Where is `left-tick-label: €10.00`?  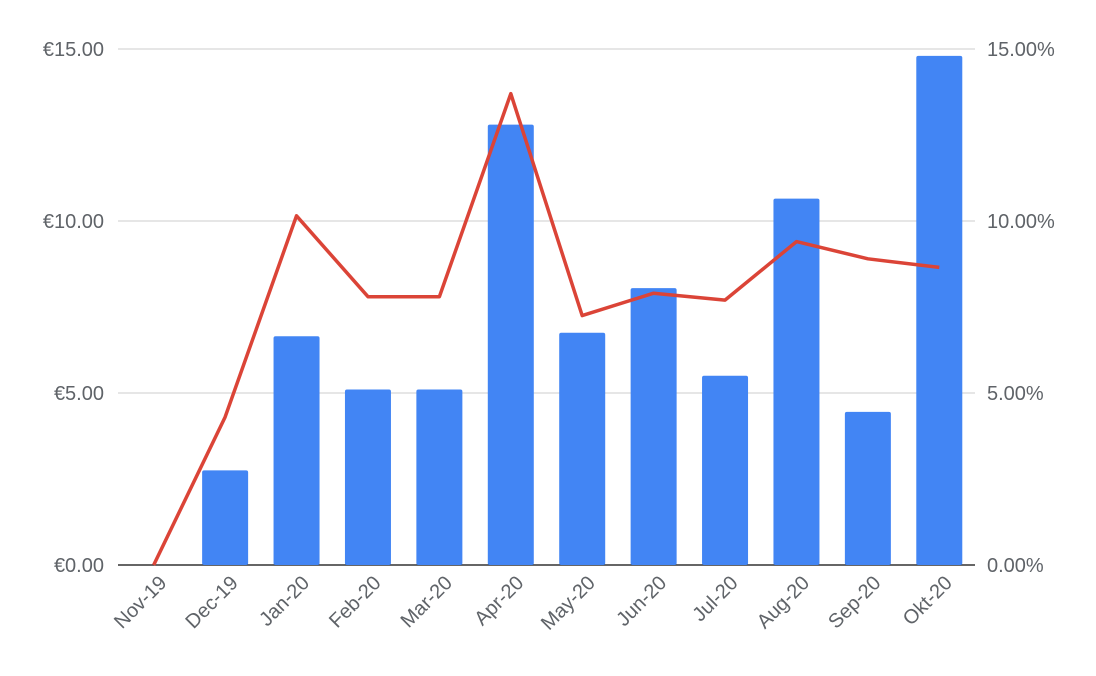
left-tick-label: €10.00 is located at coordinates (73, 222).